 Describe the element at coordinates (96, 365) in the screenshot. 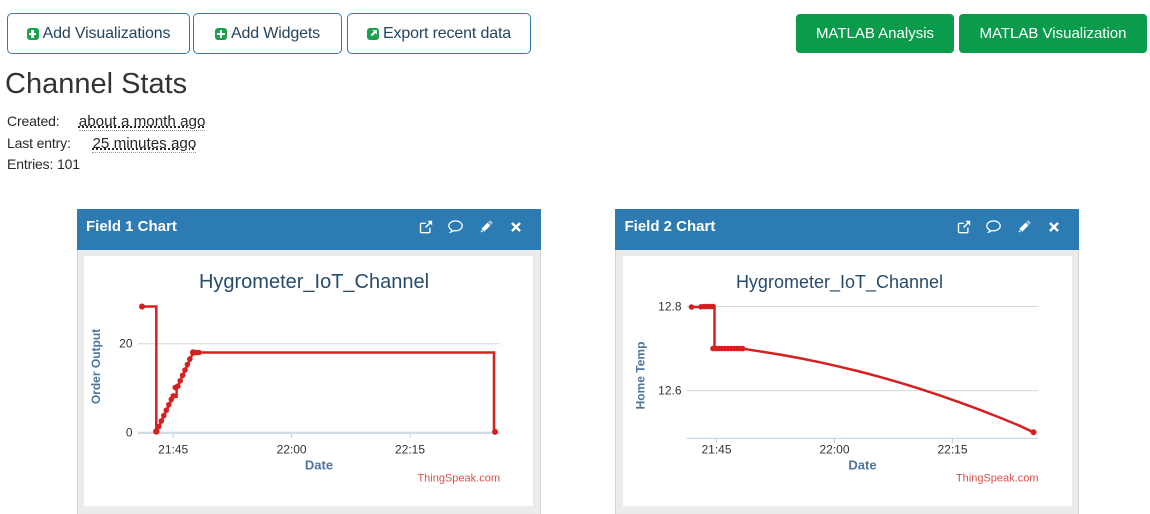

I see `svg-text: Order Output` at that location.